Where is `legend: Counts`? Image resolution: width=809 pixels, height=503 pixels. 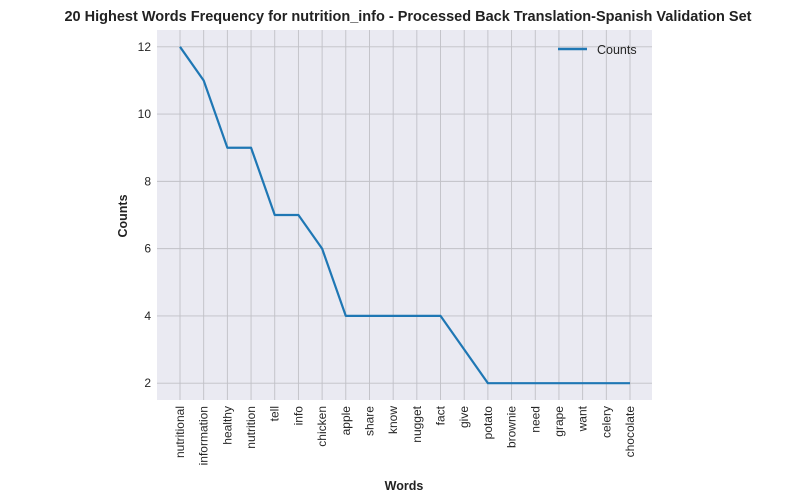
legend: Counts is located at coordinates (597, 50).